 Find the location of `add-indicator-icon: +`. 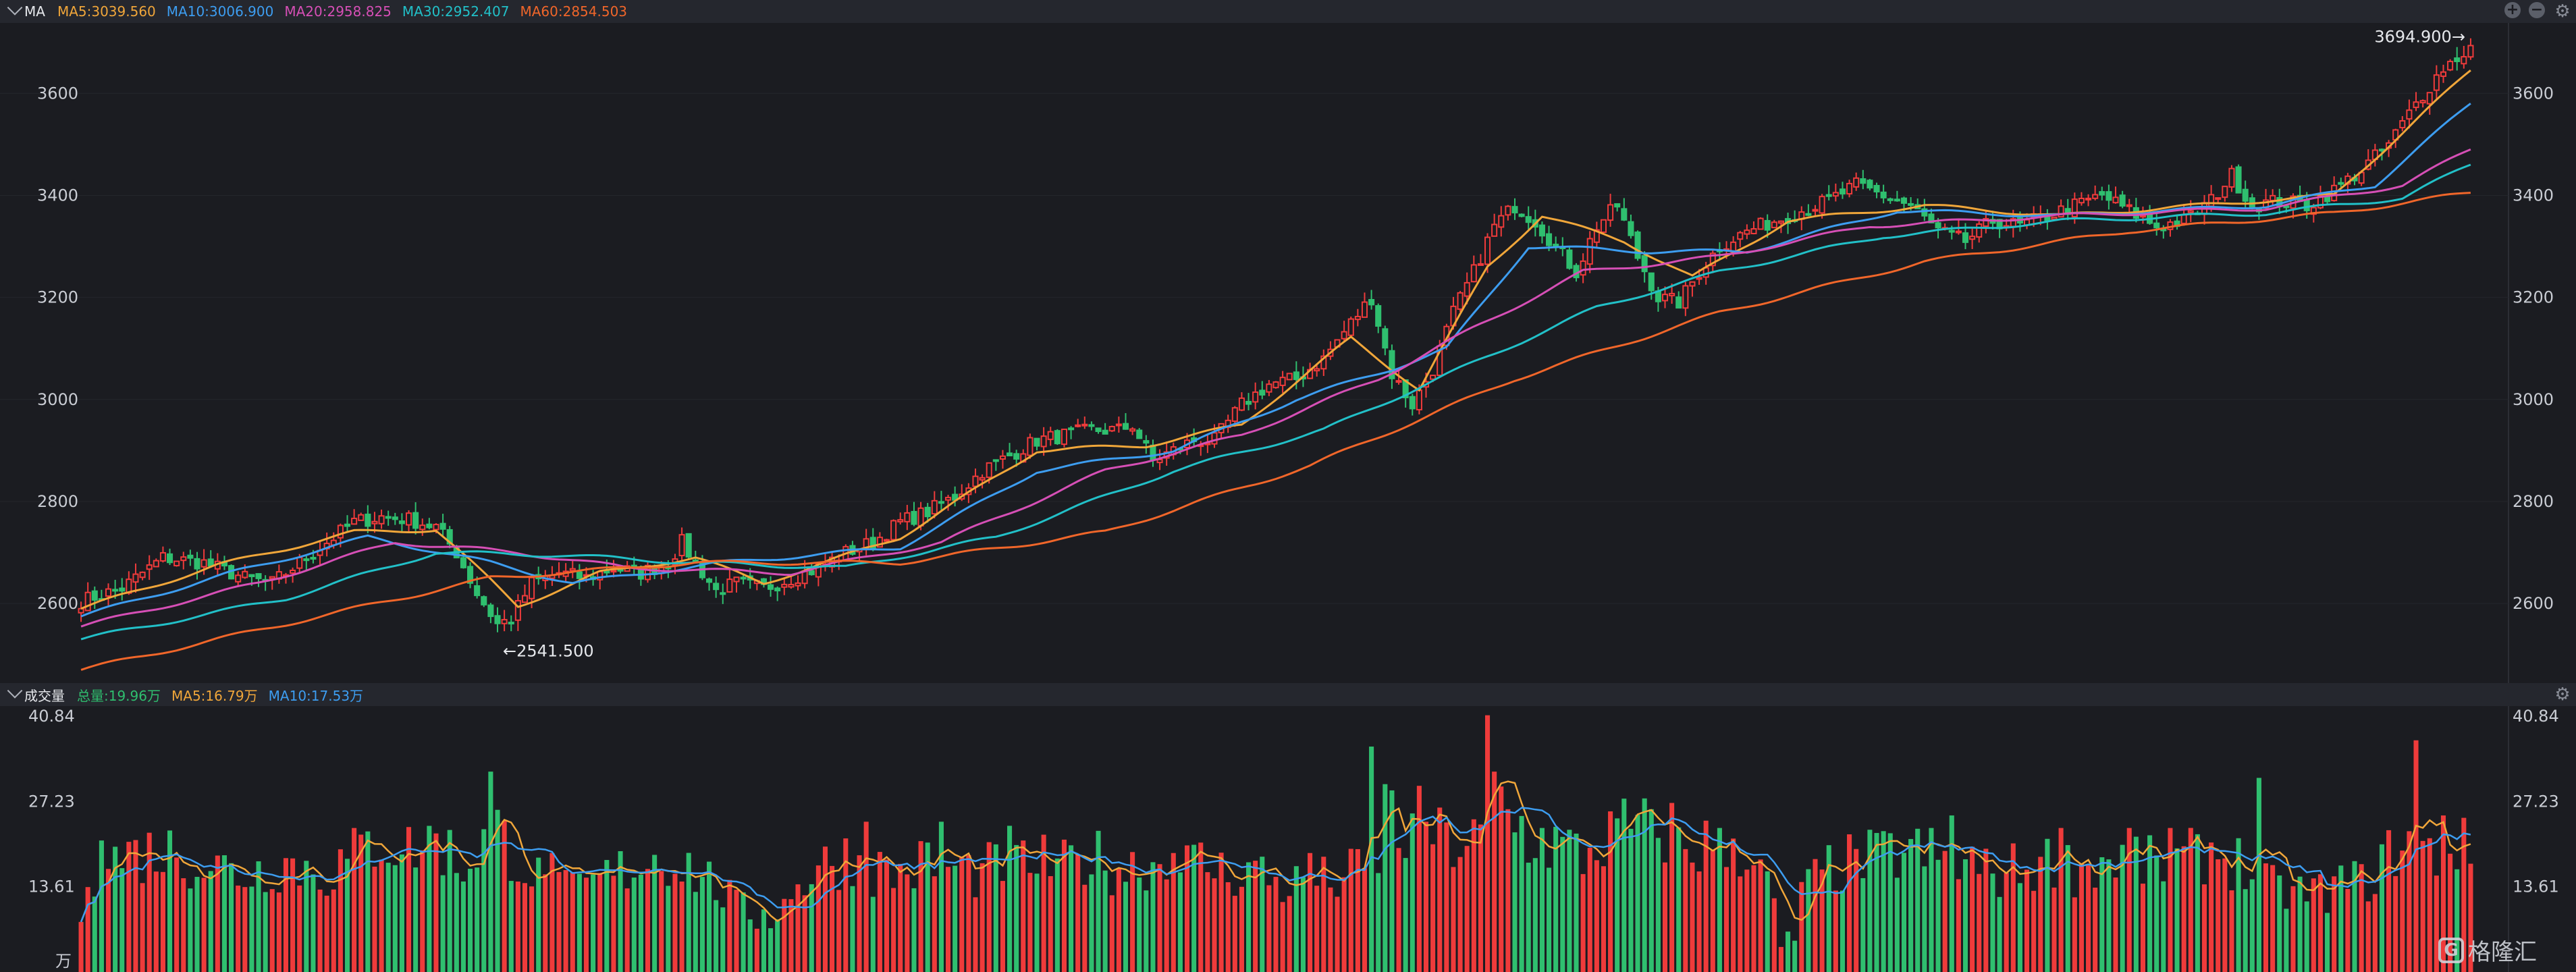

add-indicator-icon: + is located at coordinates (2512, 10).